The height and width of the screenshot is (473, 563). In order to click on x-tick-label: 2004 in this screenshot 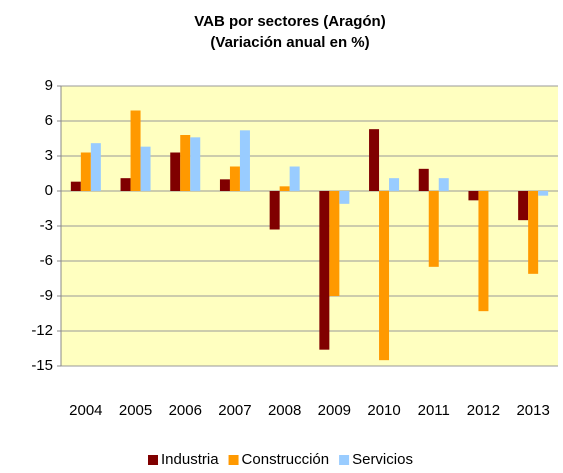, I will do `click(85, 410)`.